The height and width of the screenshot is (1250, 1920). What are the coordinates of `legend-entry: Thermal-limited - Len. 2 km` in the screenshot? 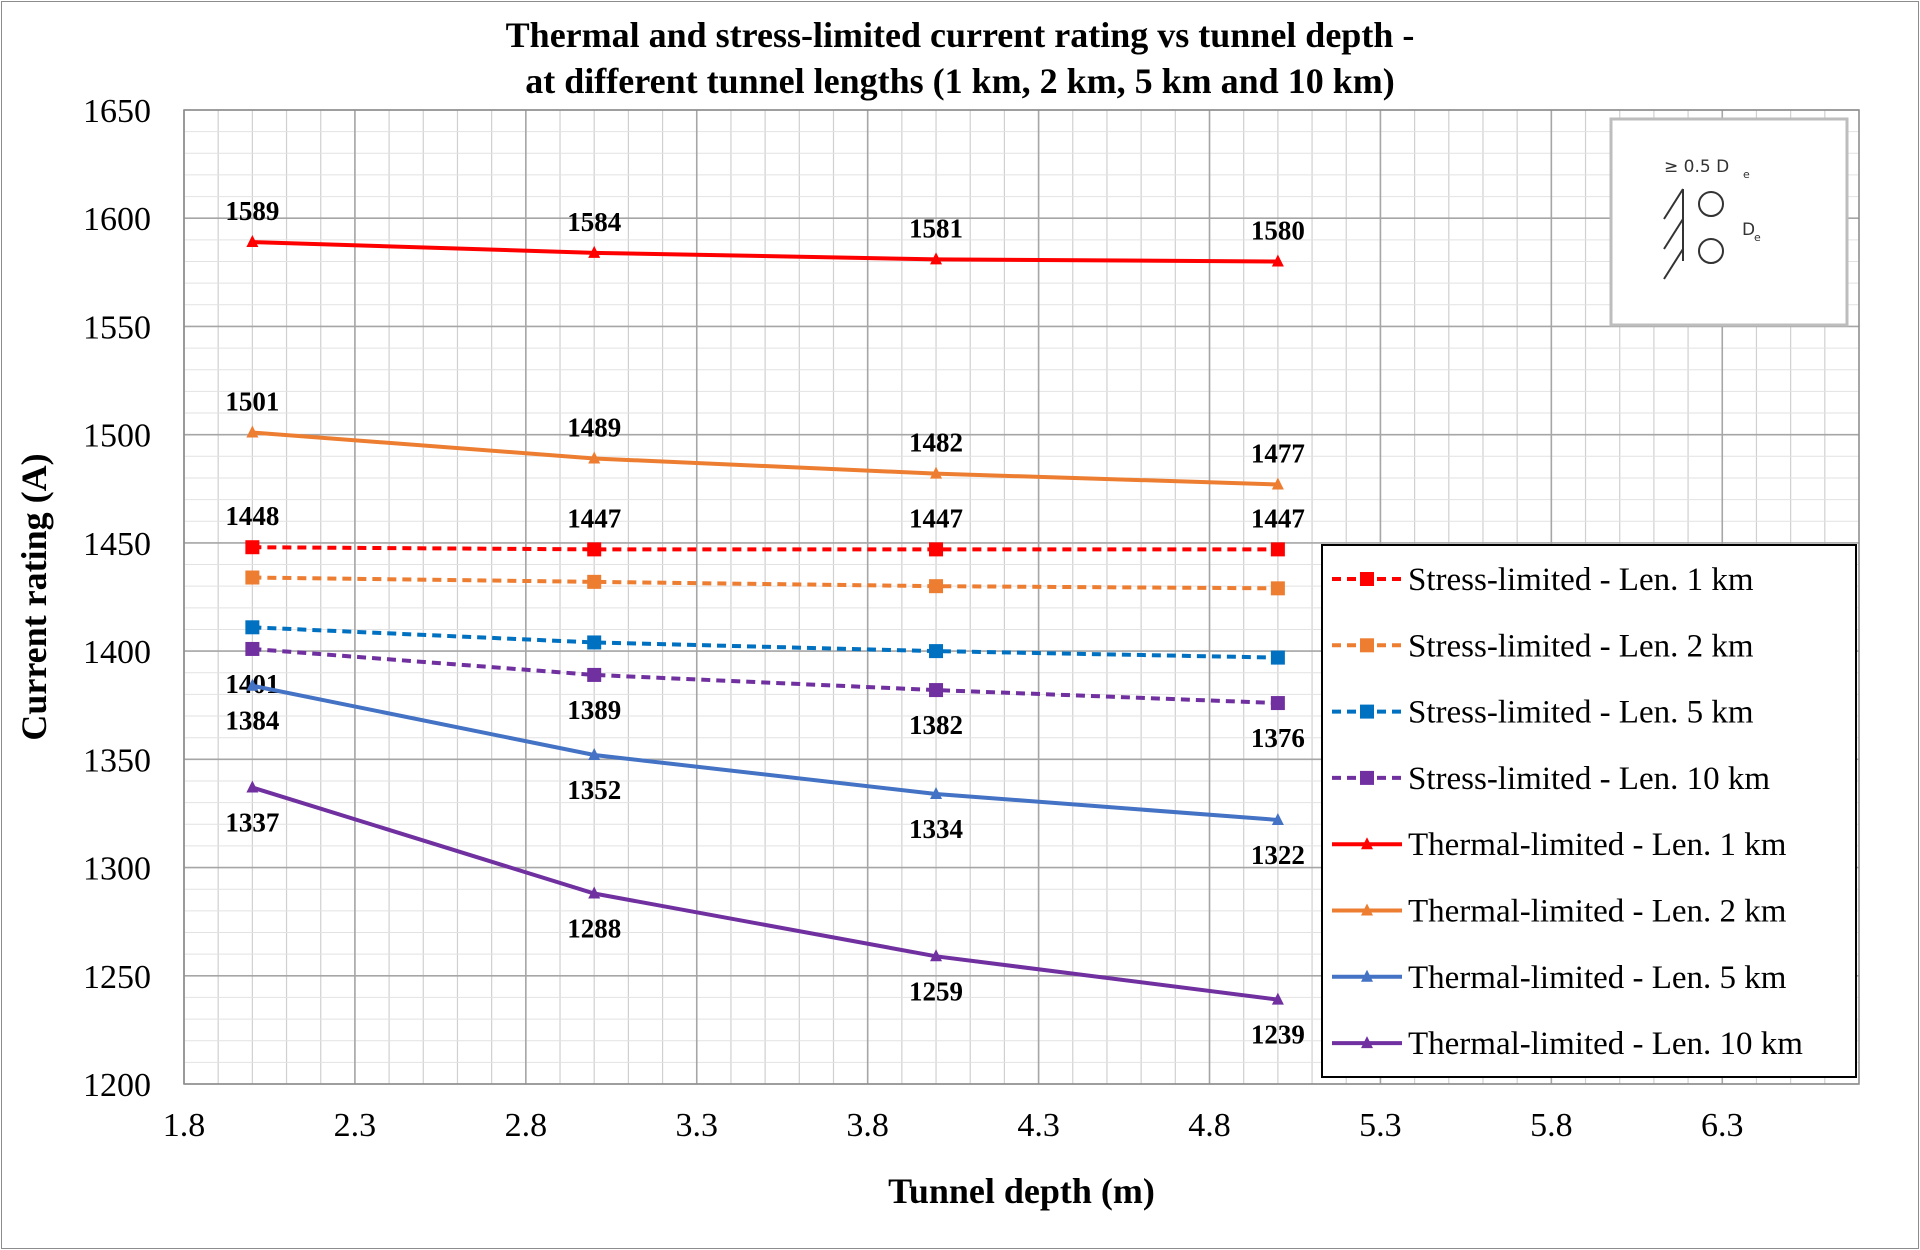 It's located at (1597, 912).